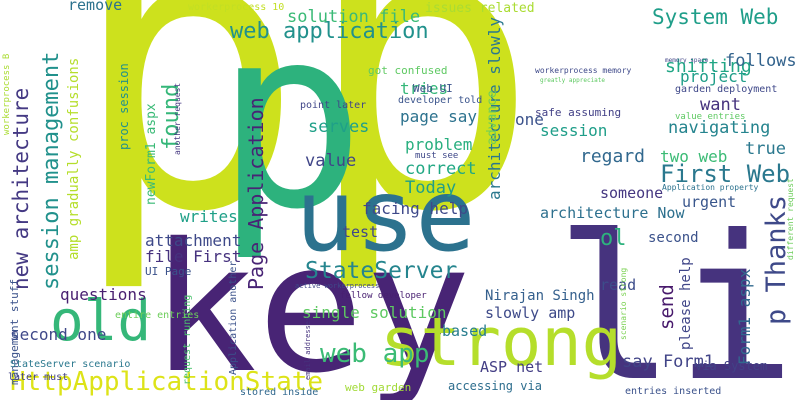  I want to click on word: navigating, so click(719, 128).